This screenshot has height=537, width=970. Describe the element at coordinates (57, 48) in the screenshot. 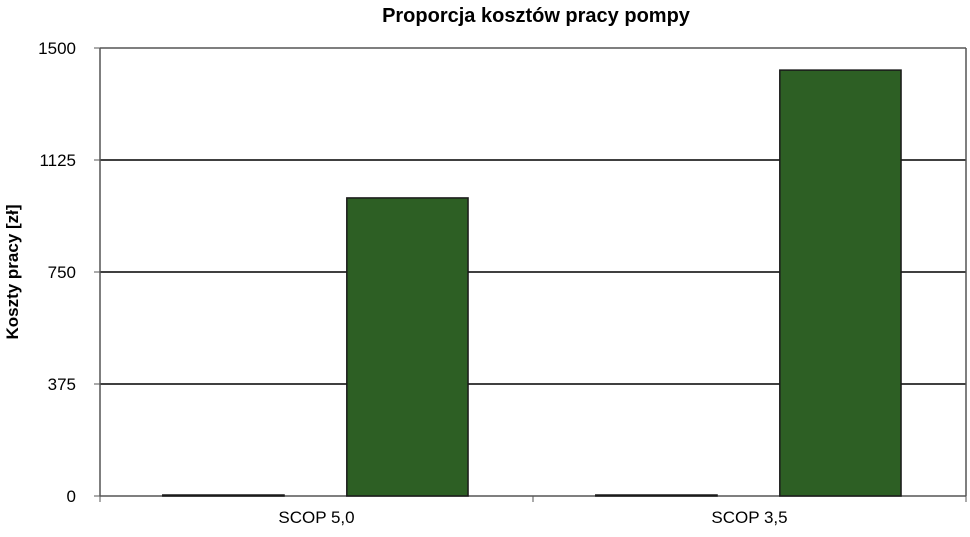

I see `y-tick-label: 1500` at that location.